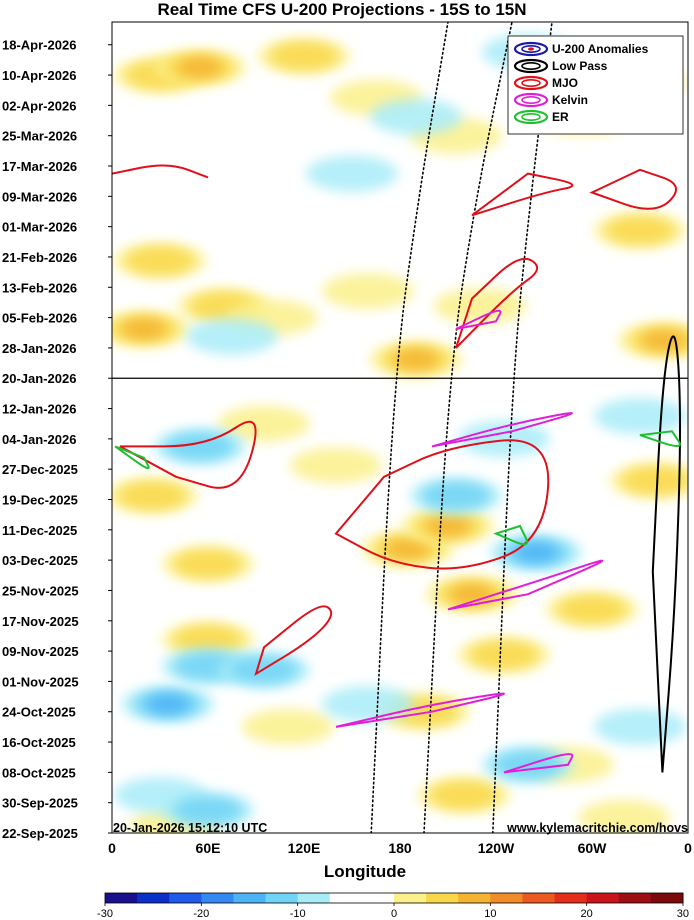  I want to click on credit-label: www.kylemacritchie.com/hovs, so click(597, 828).